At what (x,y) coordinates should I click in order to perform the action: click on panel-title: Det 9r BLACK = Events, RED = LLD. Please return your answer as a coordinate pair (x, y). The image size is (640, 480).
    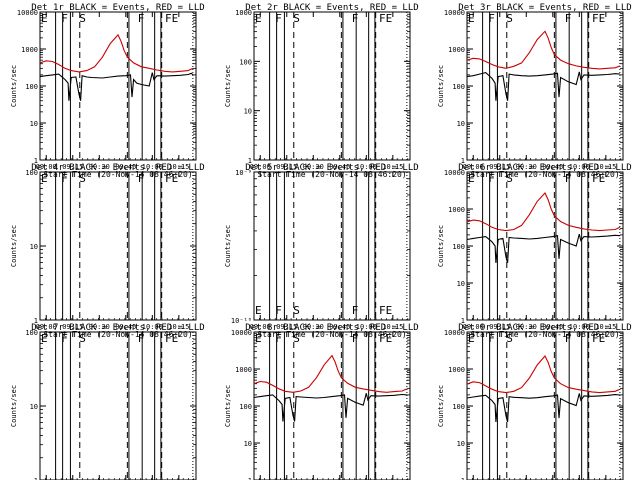
    Looking at the image, I should click on (544, 328).